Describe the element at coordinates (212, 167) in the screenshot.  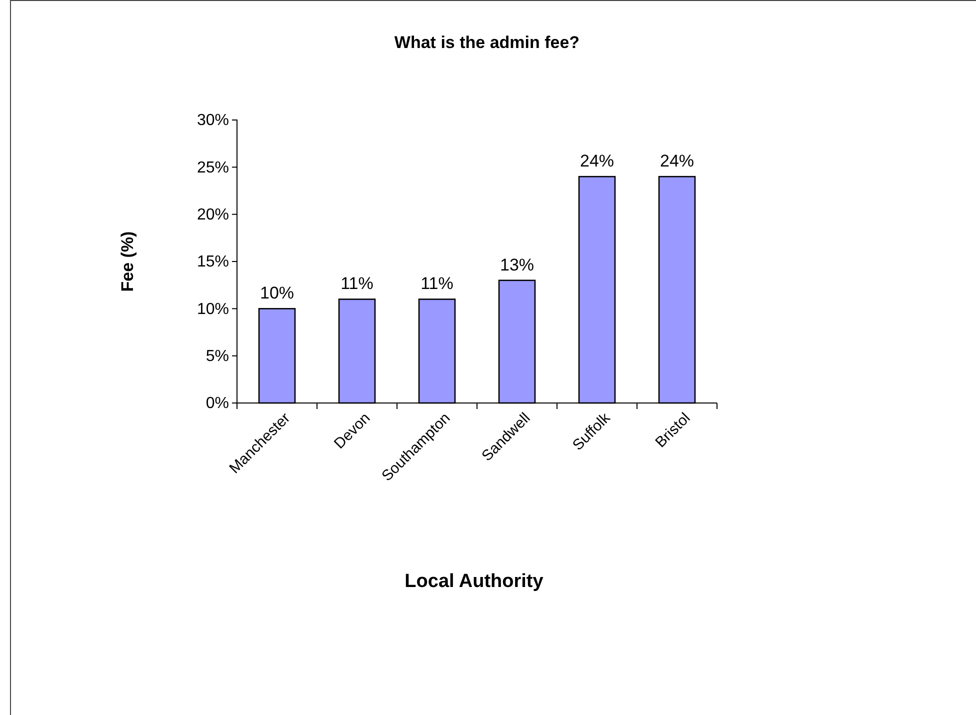
I see `y-tick-label: 25%` at that location.